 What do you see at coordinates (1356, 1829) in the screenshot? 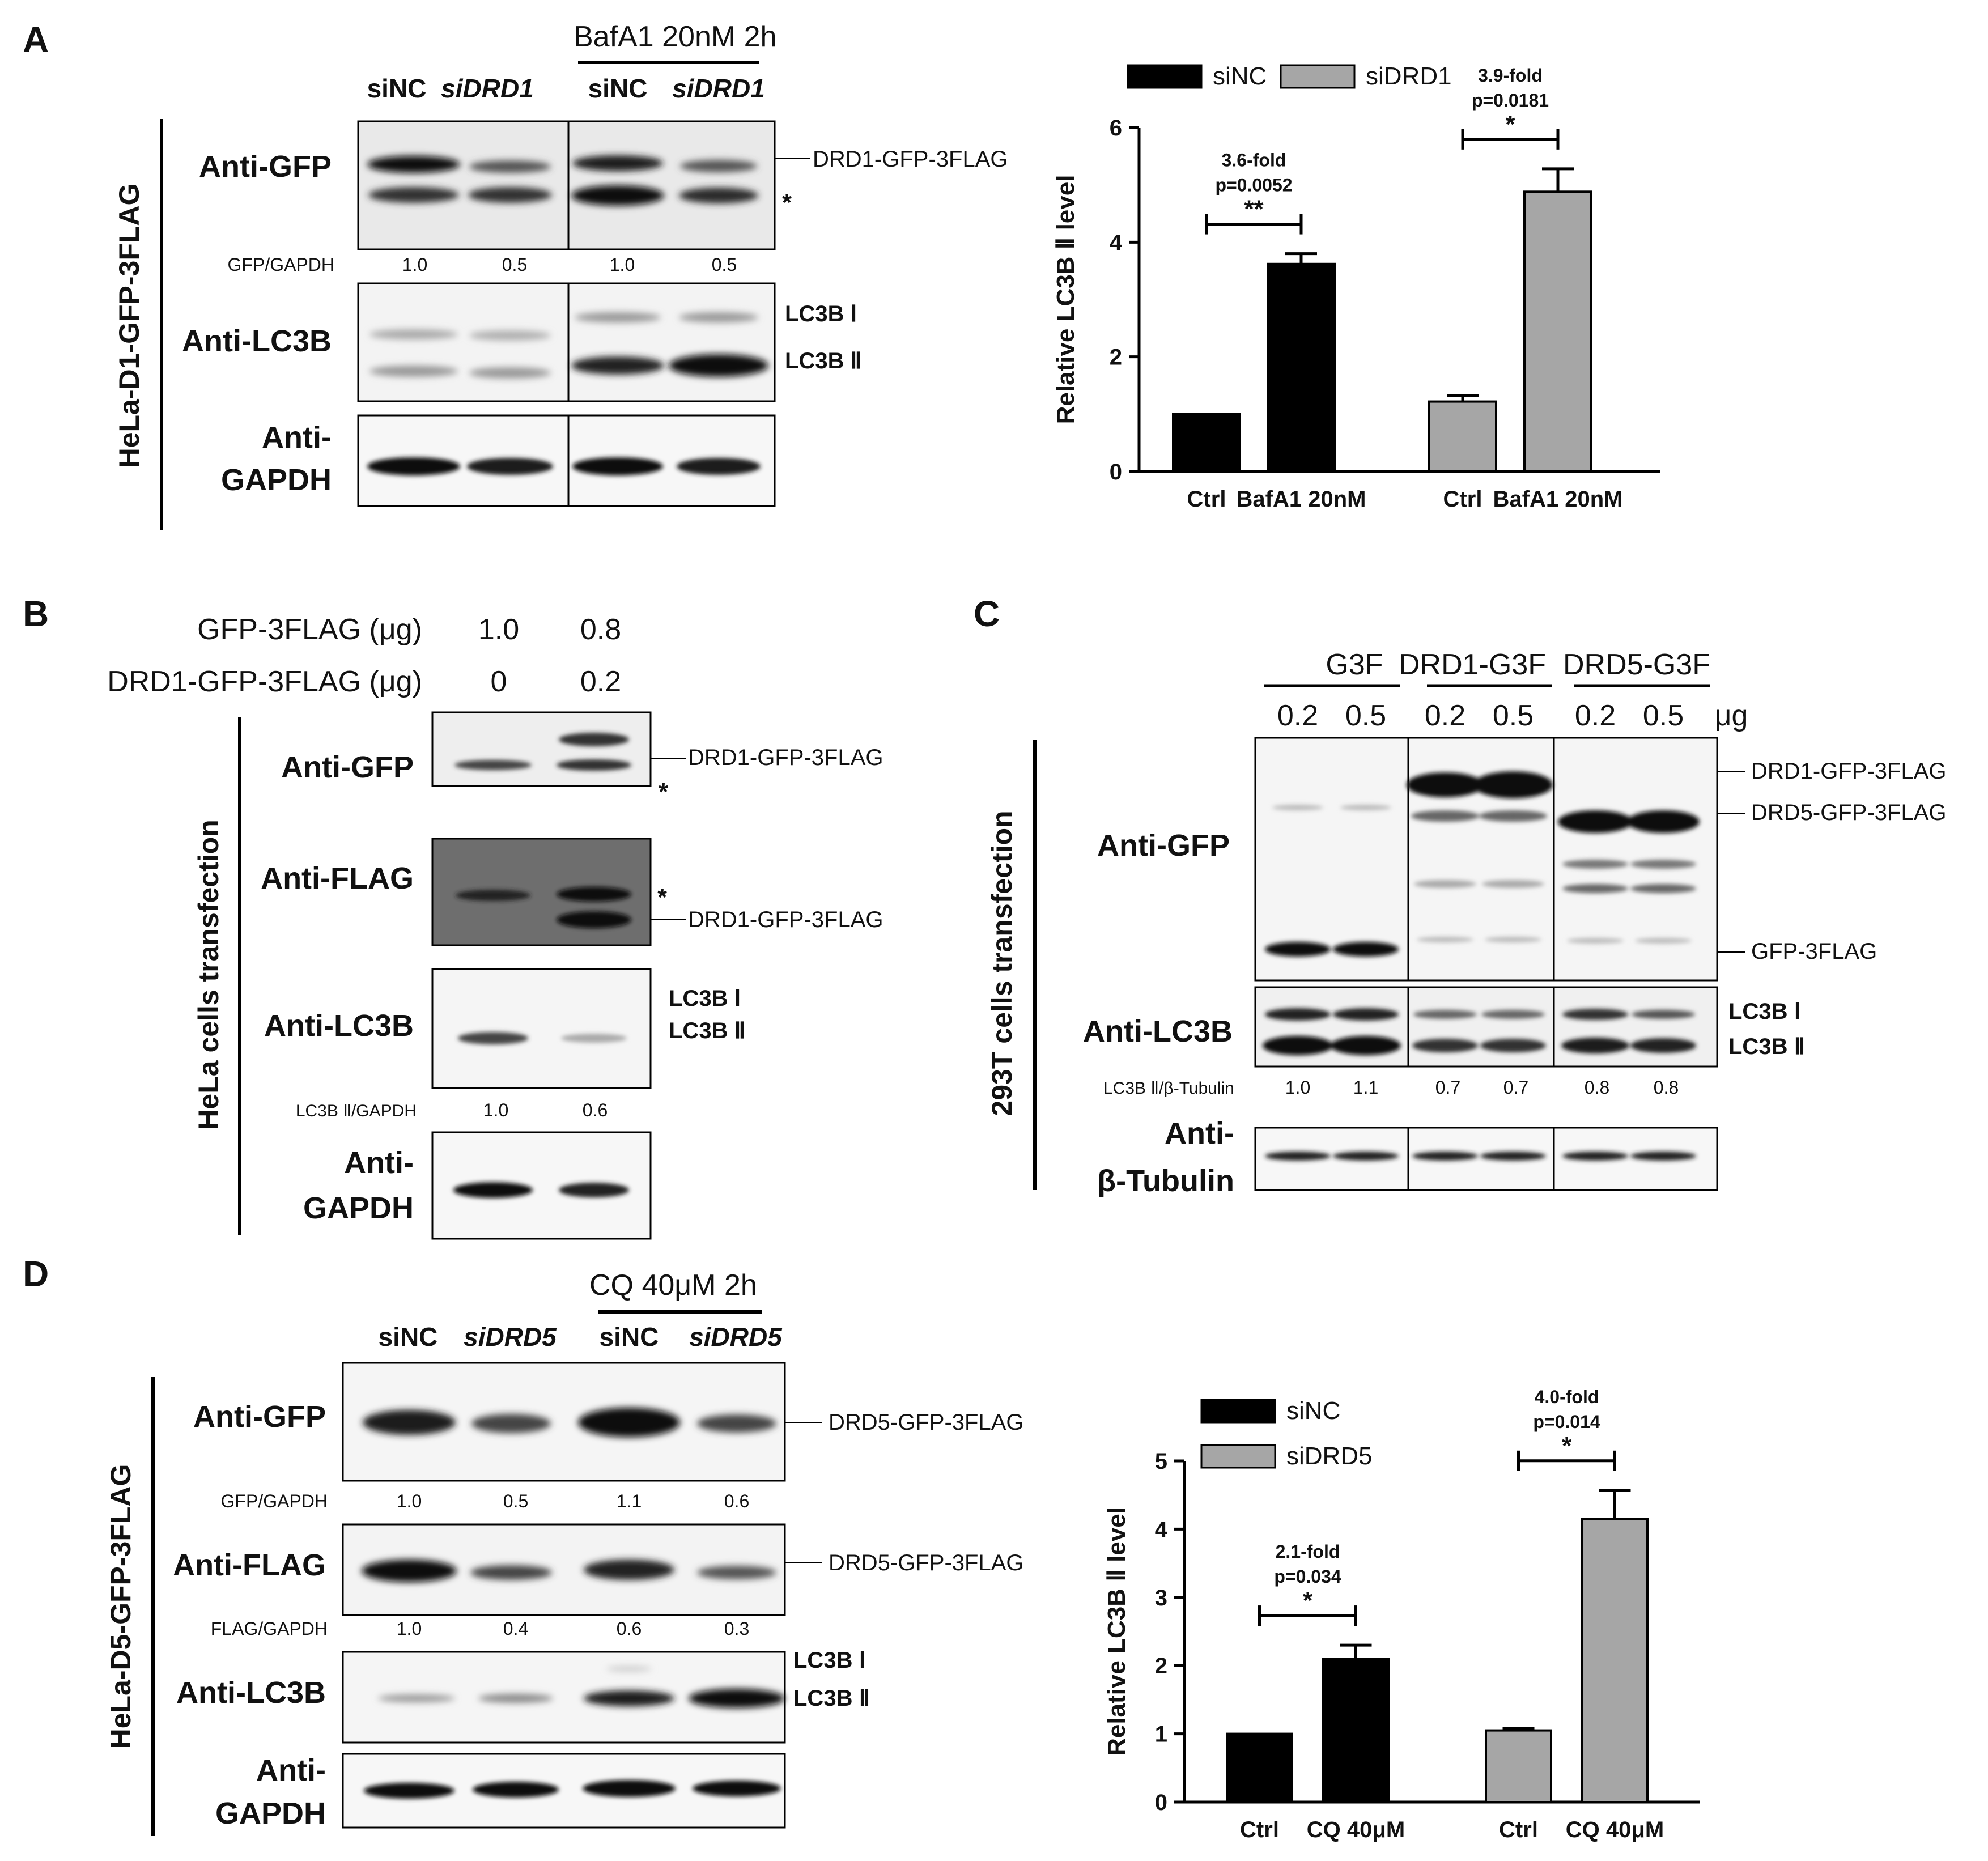
I see `x-tick-label: CQ 40μM` at bounding box center [1356, 1829].